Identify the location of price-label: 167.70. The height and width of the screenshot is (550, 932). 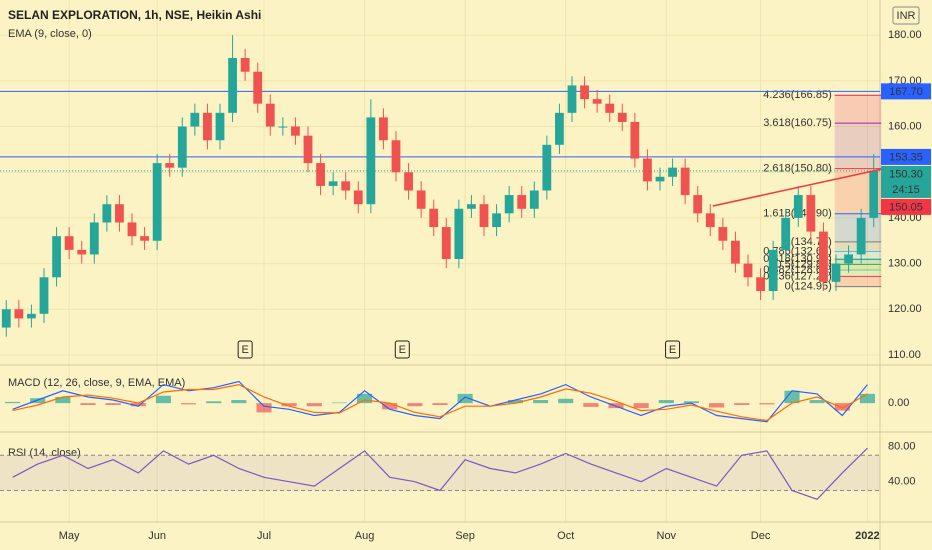
(906, 92).